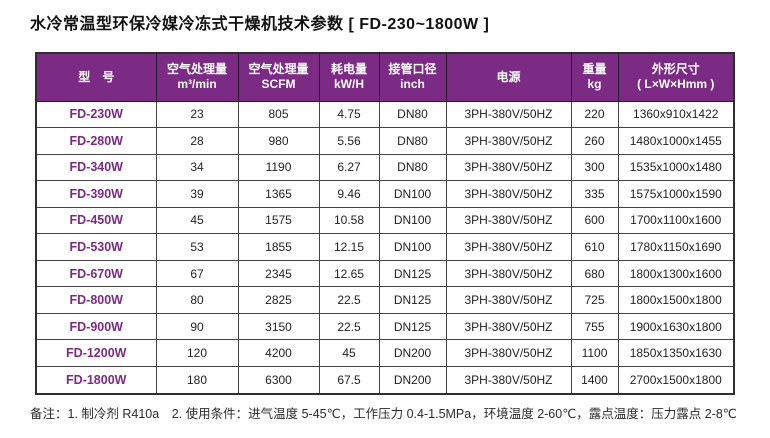  I want to click on value-cell: 1900x1630x1800, so click(676, 326).